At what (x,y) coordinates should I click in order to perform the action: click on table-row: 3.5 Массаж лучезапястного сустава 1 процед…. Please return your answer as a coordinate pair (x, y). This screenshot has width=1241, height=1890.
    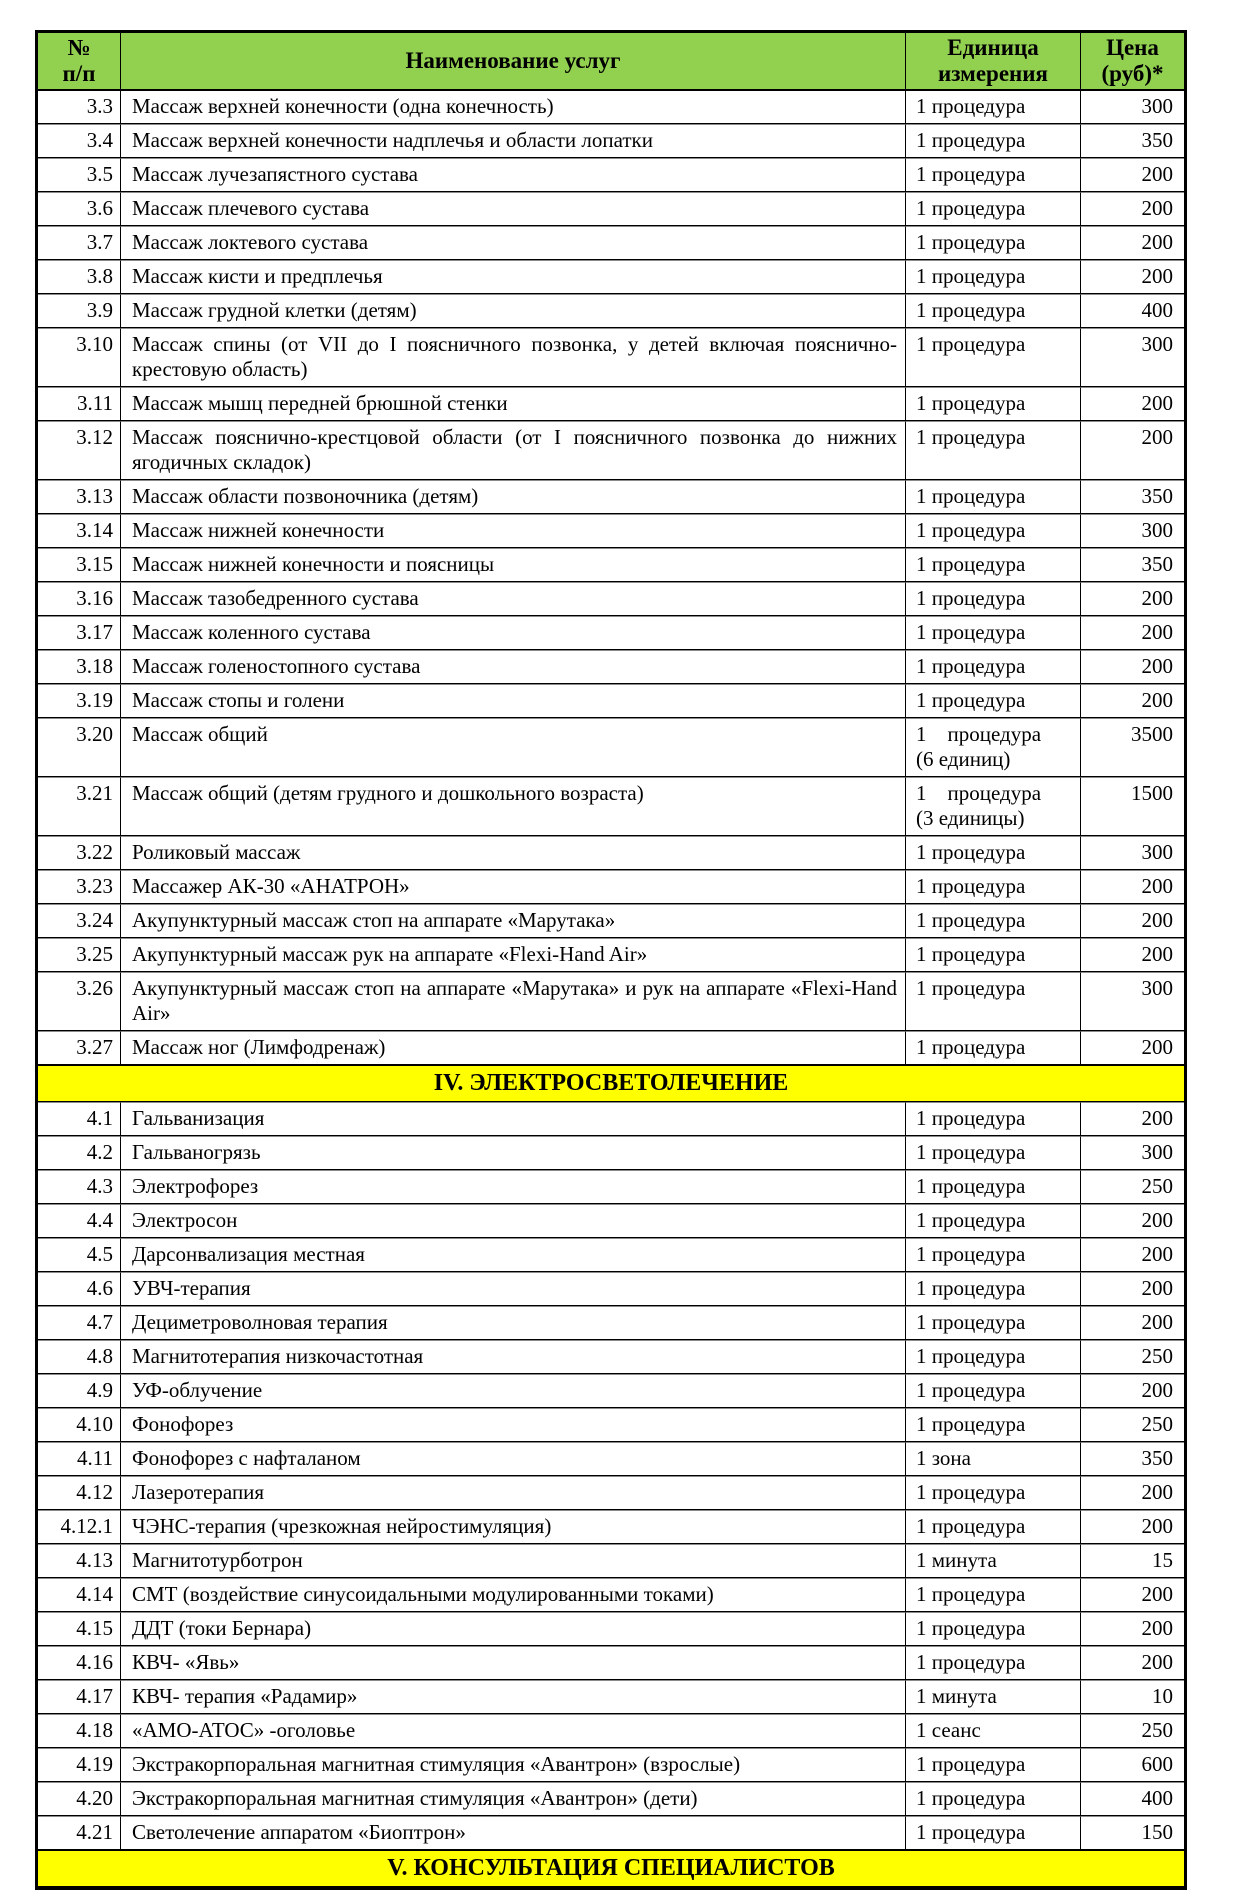
    Looking at the image, I should click on (611, 175).